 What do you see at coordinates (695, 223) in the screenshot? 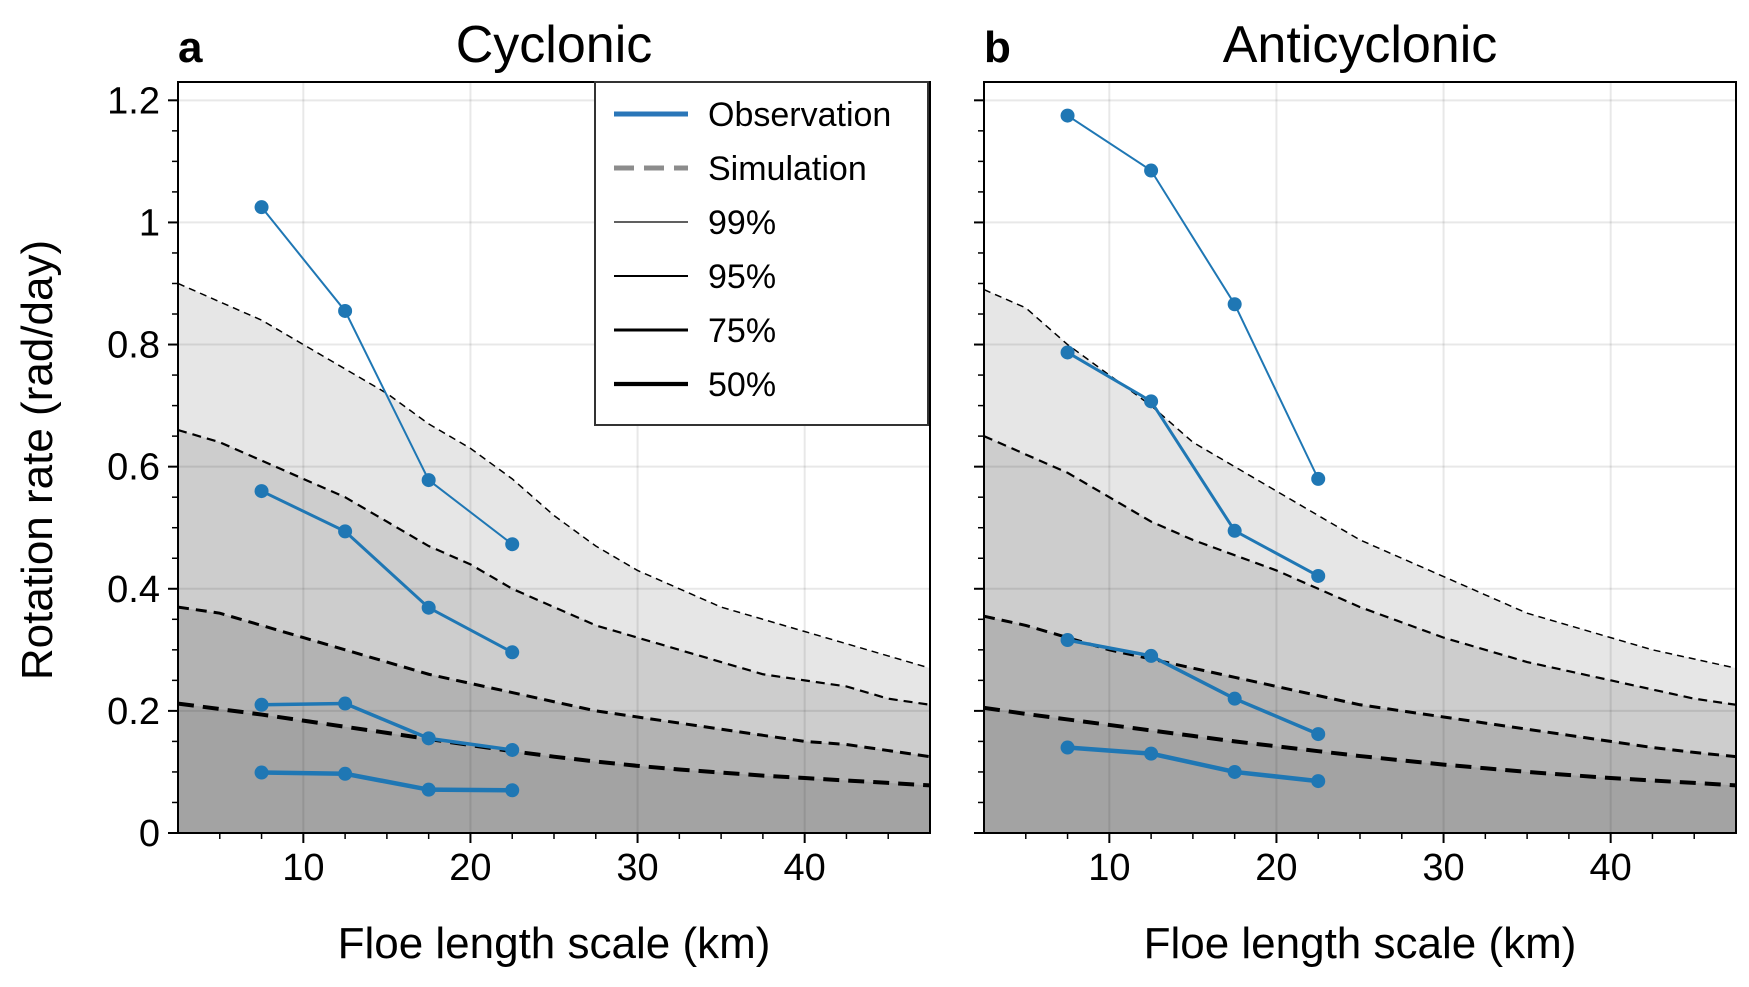
I see `legend-entry-99pct: 99%` at bounding box center [695, 223].